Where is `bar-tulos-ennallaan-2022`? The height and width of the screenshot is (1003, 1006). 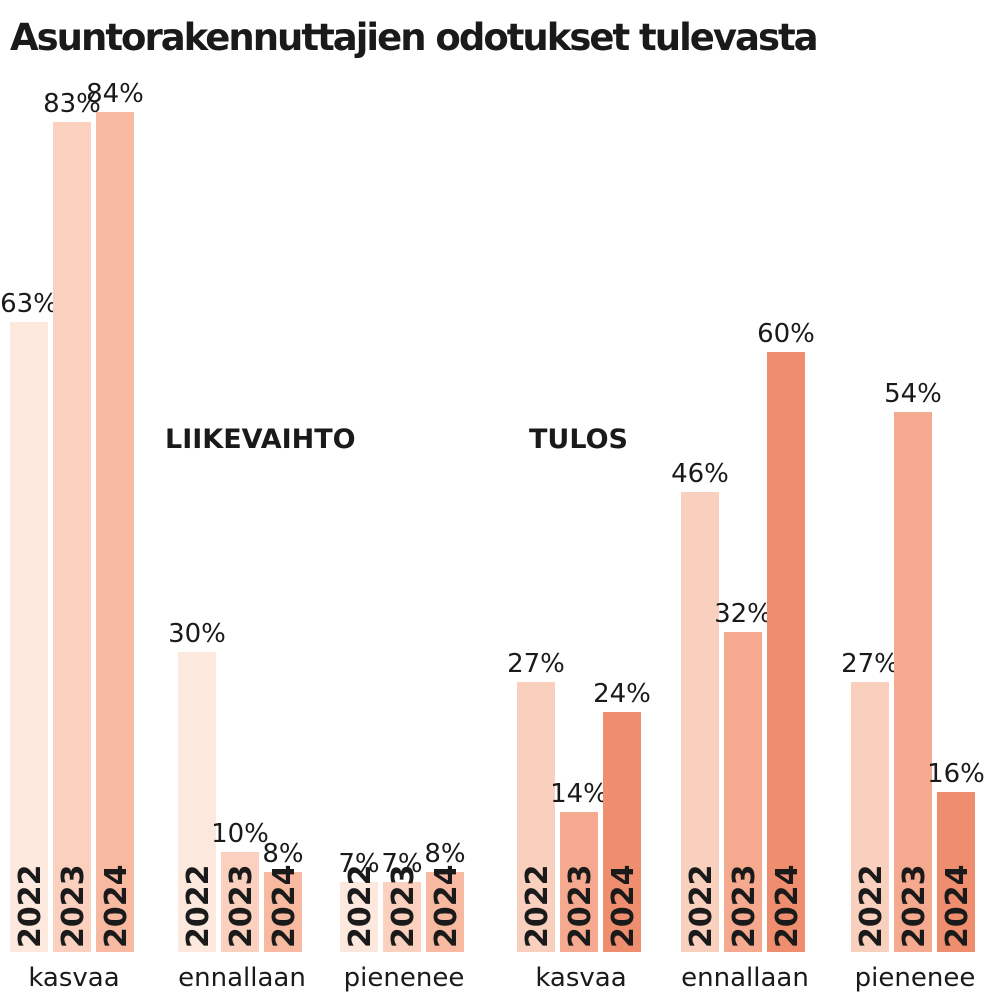
bar-tulos-ennallaan-2022 is located at coordinates (700, 722).